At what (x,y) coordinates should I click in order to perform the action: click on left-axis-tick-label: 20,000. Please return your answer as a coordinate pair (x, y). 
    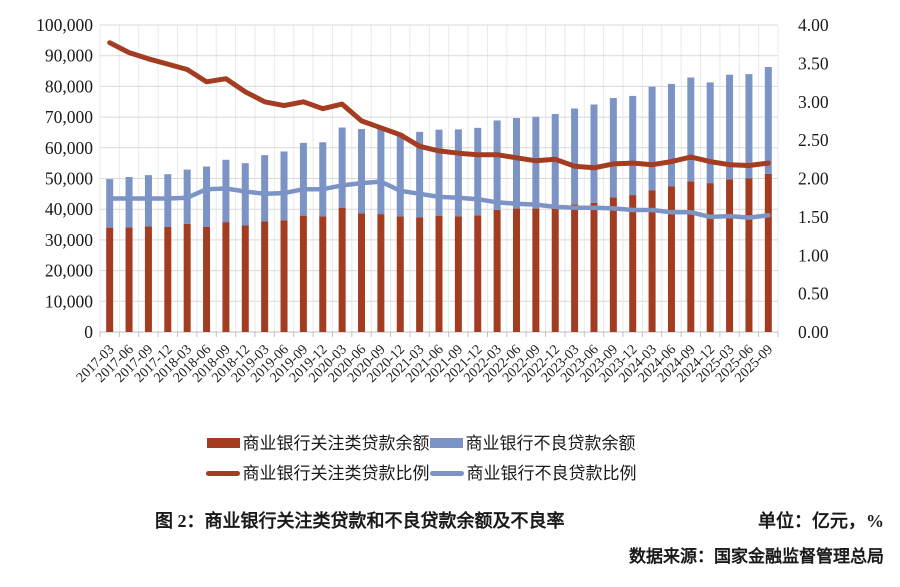
    Looking at the image, I should click on (69, 271).